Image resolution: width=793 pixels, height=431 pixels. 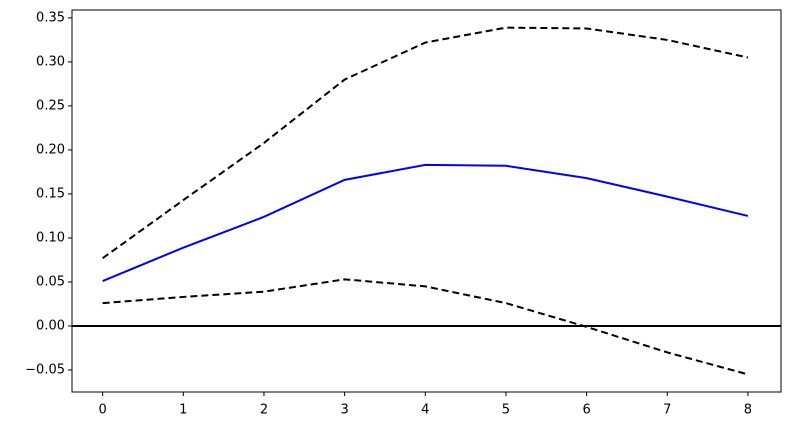 What do you see at coordinates (506, 410) in the screenshot?
I see `x-tick-label: 5` at bounding box center [506, 410].